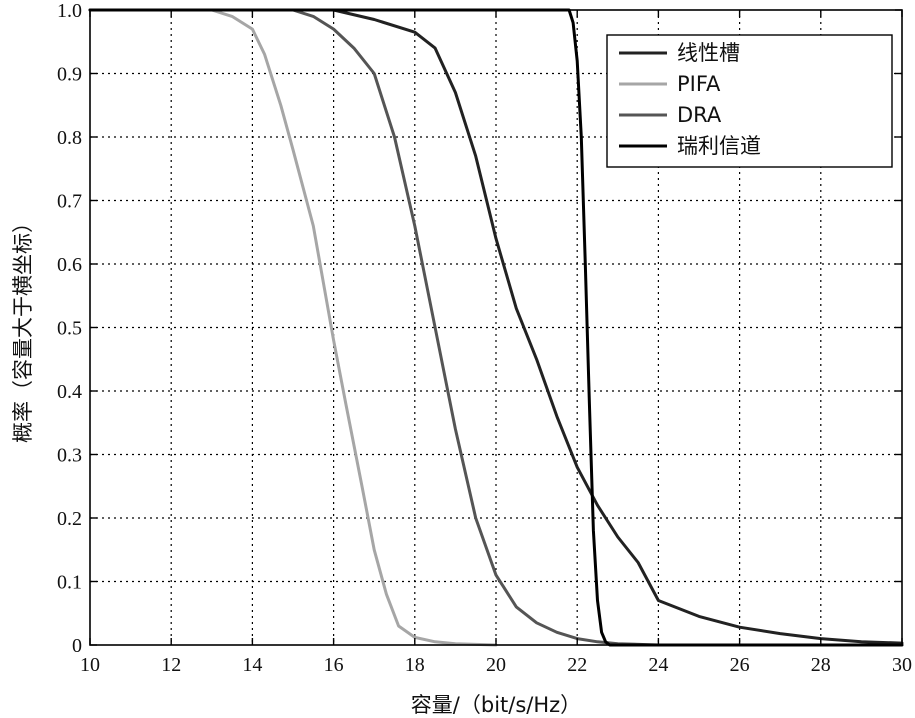 This screenshot has height=718, width=915. I want to click on y-tick-label: 0, so click(77, 646).